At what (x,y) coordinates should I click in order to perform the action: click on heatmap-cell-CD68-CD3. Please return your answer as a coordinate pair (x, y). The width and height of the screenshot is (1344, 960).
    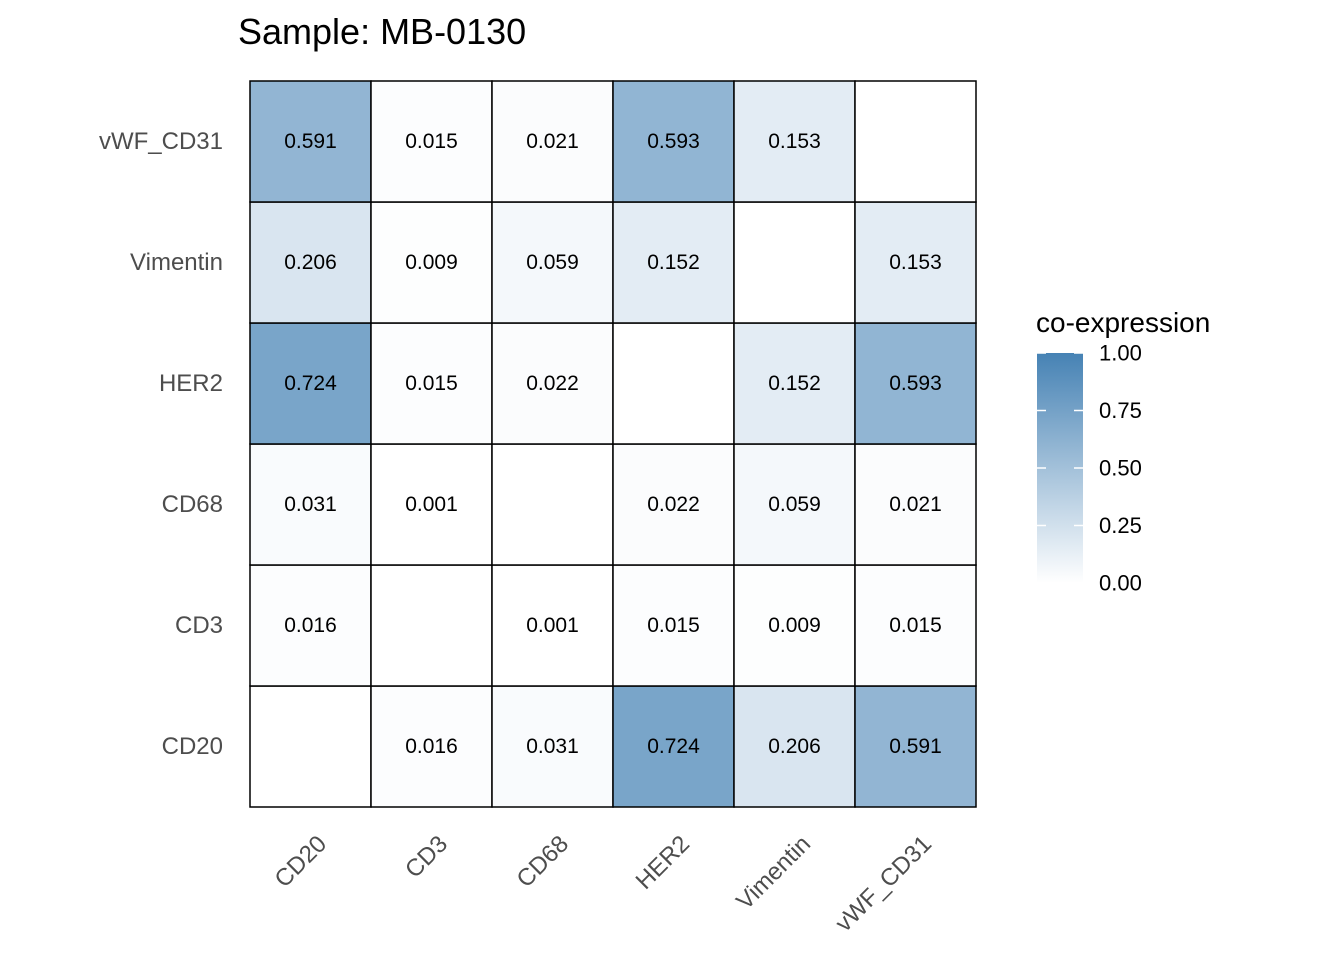
    Looking at the image, I should click on (431, 504).